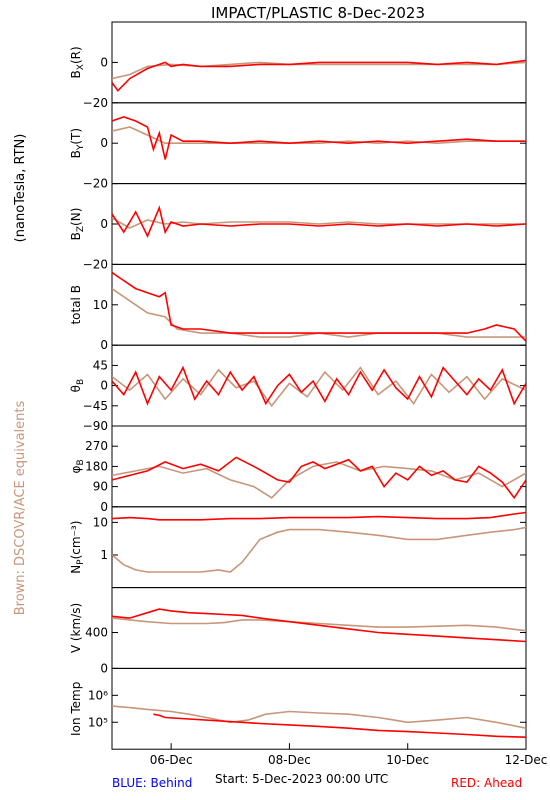 This screenshot has width=550, height=800. I want to click on panel-v: 400 0 V (km/s), so click(298, 631).